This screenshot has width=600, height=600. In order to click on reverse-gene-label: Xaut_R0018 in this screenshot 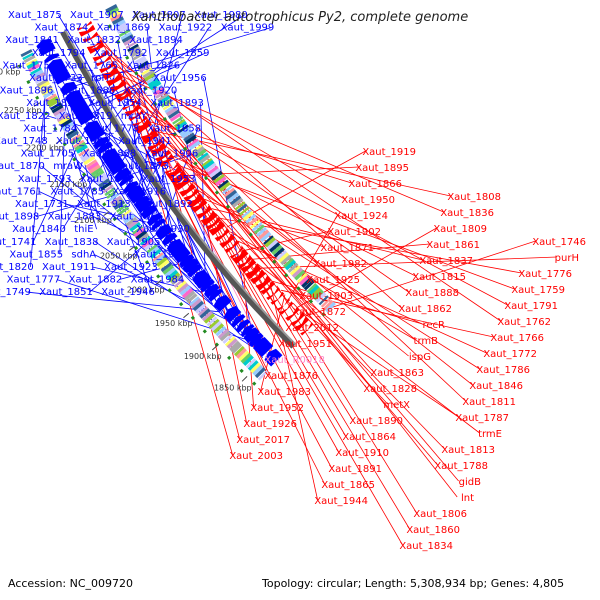, I will do `click(294, 360)`.